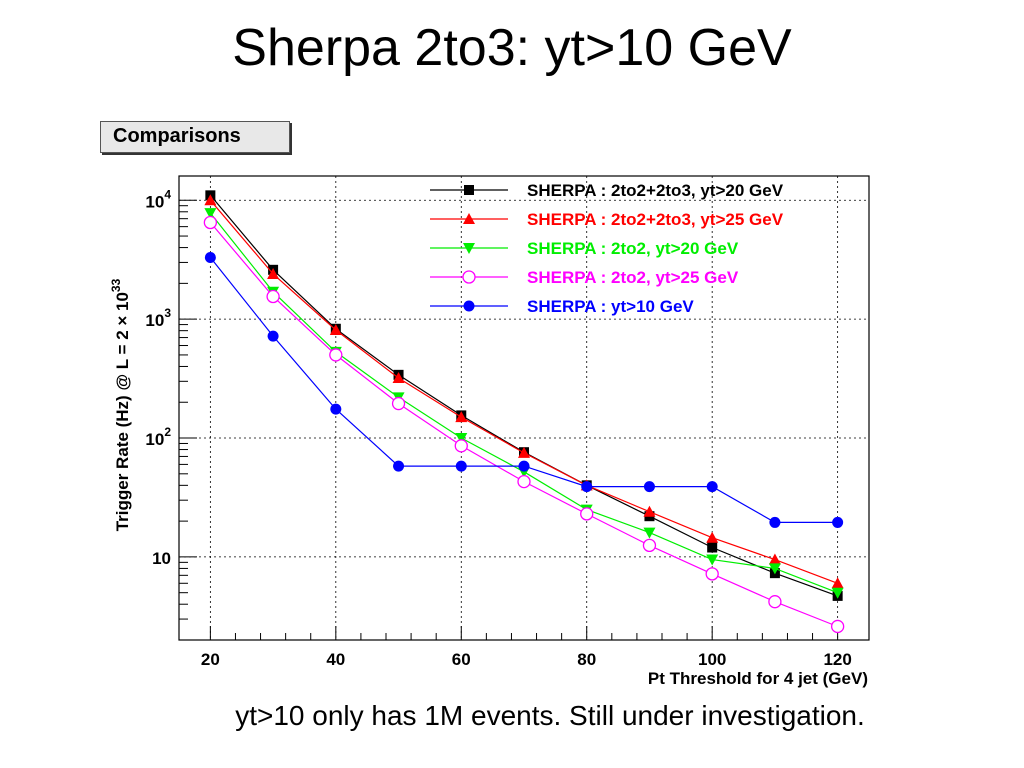  I want to click on legend-entry: SHERPA : 2to2, yt>25 GeV, so click(584, 277).